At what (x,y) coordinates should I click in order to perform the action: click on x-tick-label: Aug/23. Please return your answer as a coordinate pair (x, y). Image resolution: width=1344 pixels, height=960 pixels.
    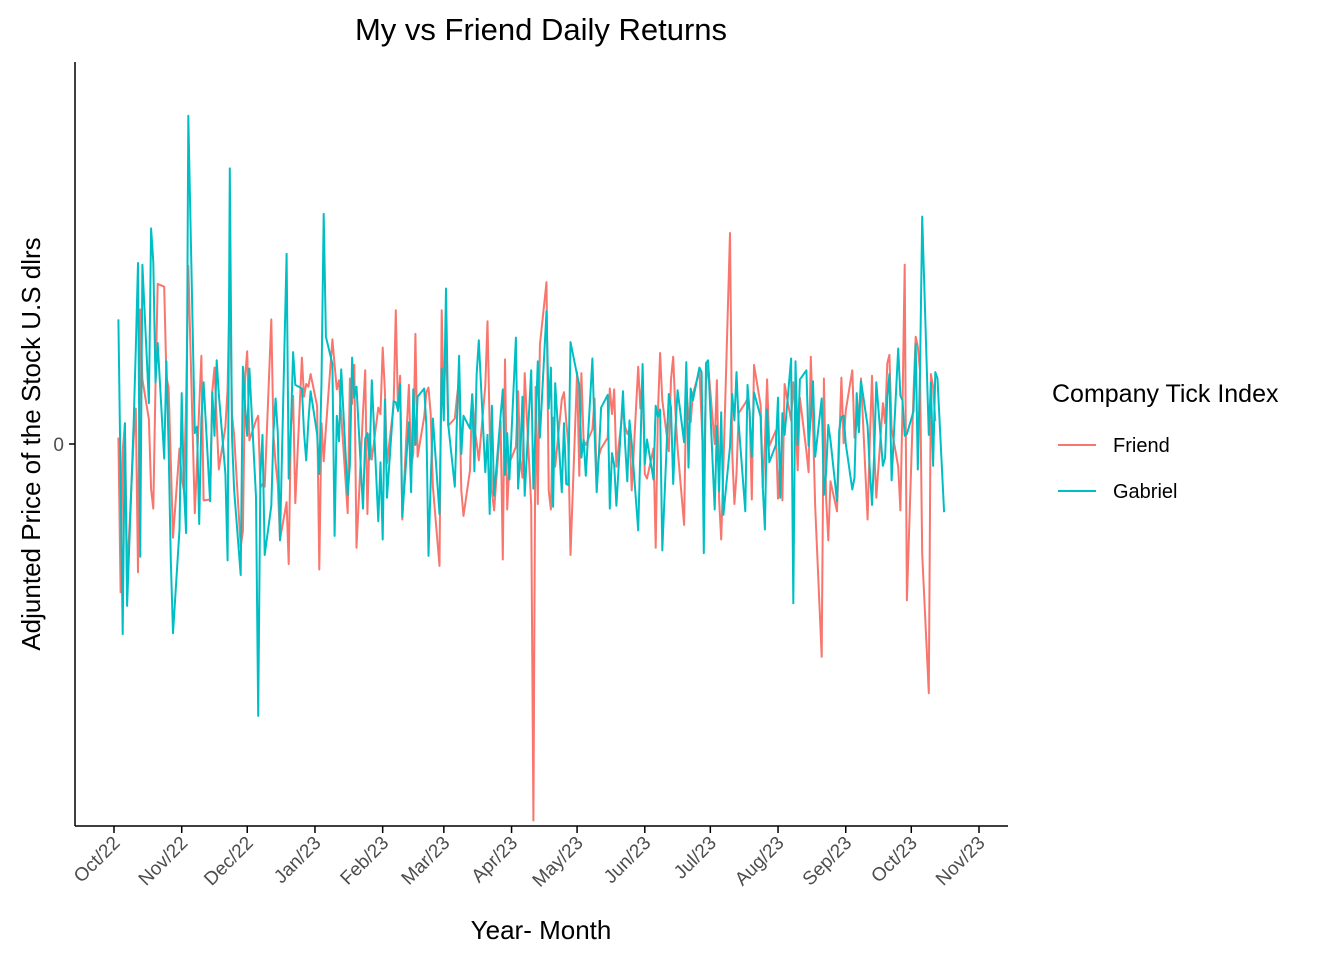
    Looking at the image, I should click on (759, 861).